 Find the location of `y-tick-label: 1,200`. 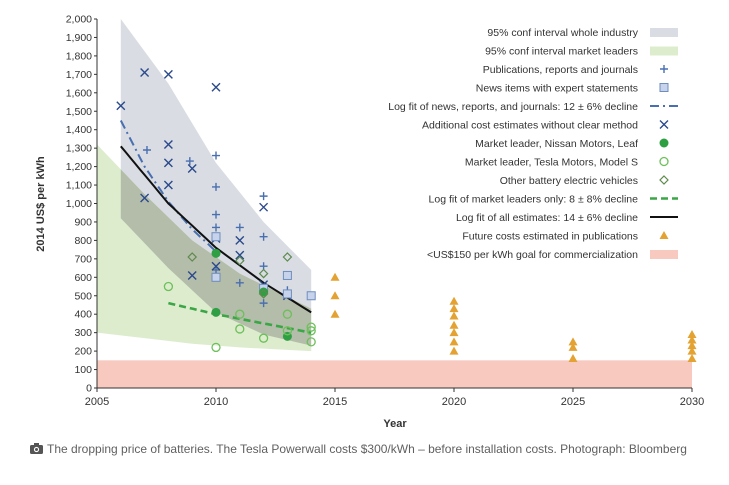

y-tick-label: 1,200 is located at coordinates (79, 167).